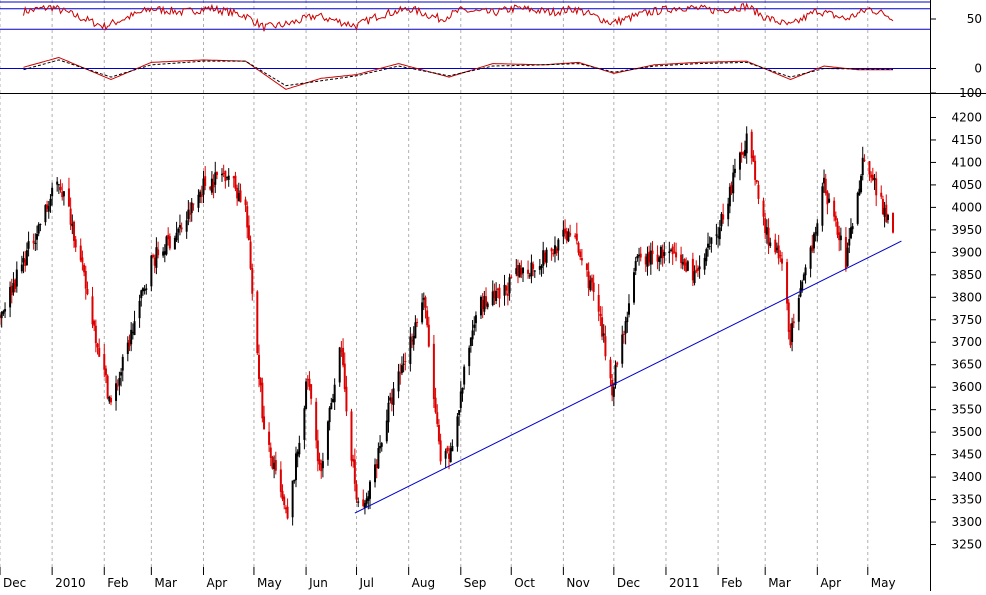 This screenshot has height=595, width=986. I want to click on price-y-label: 3350, so click(966, 500).